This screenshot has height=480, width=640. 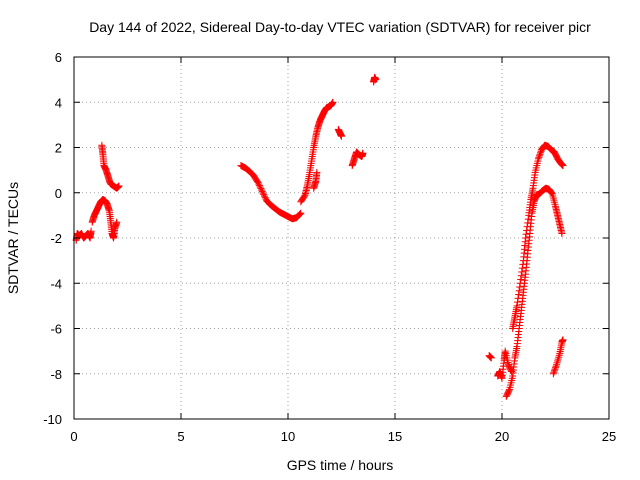 What do you see at coordinates (180, 436) in the screenshot?
I see `x-tick-label: 5` at bounding box center [180, 436].